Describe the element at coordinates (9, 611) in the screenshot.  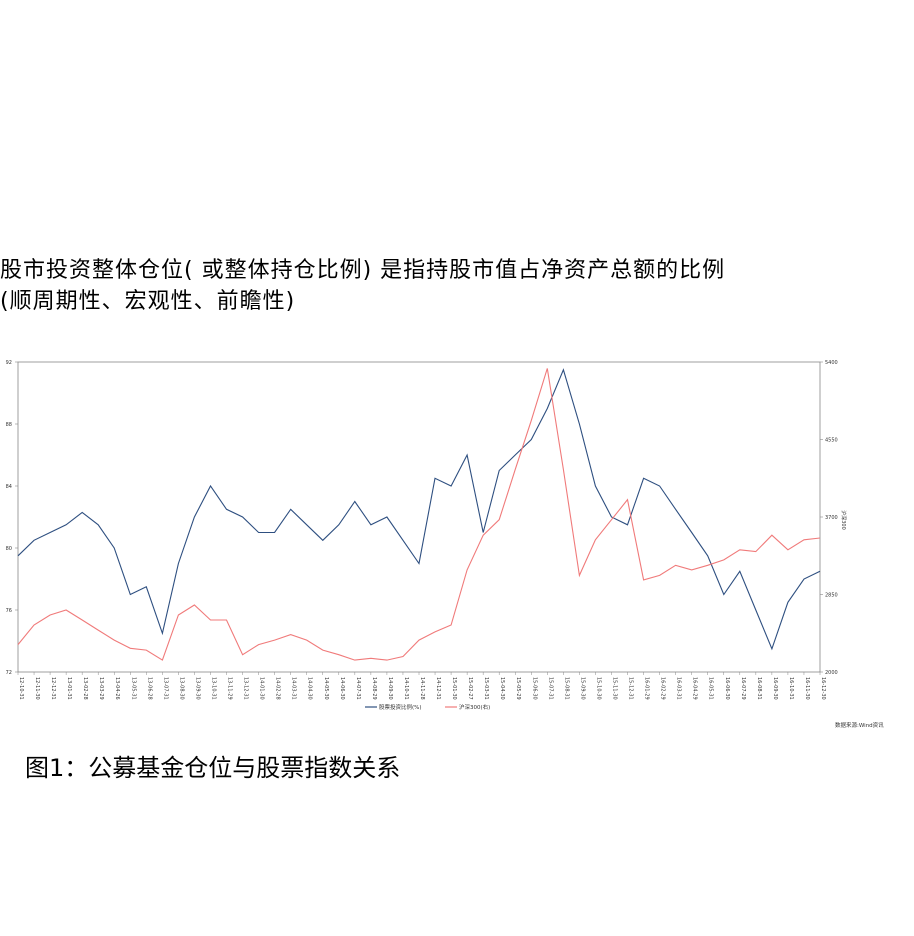
I see `y-tick-label: 76` at that location.